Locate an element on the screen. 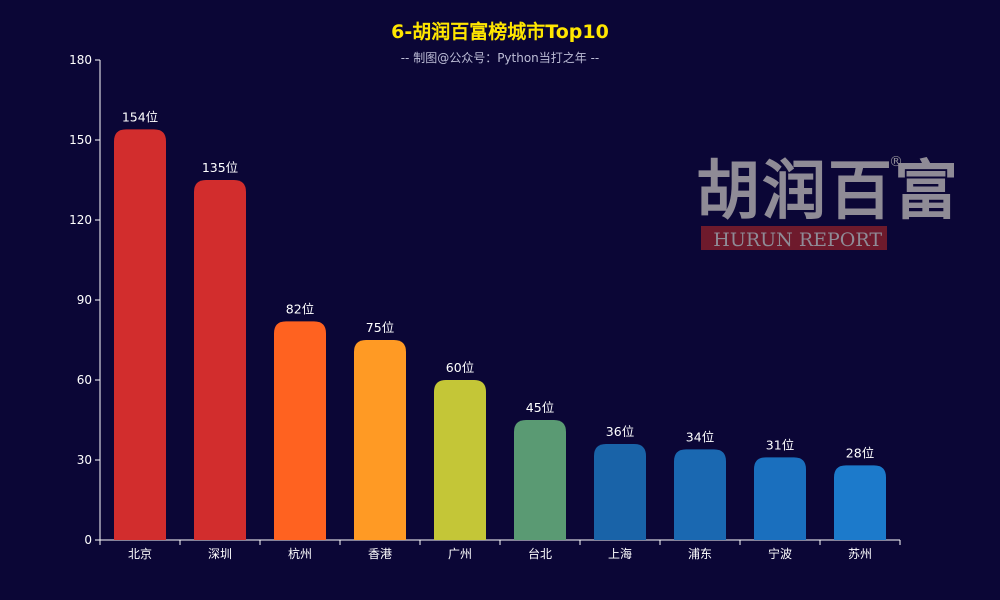  logo-text-en: HURUN REPORT is located at coordinates (797, 240).